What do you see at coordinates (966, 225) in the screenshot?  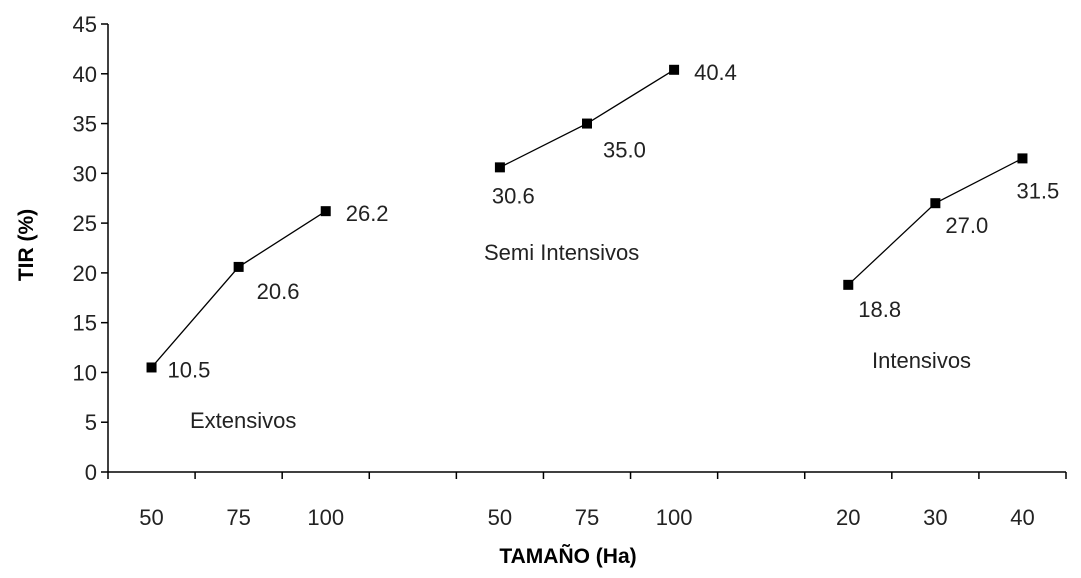 I see `data-label: 27.0` at bounding box center [966, 225].